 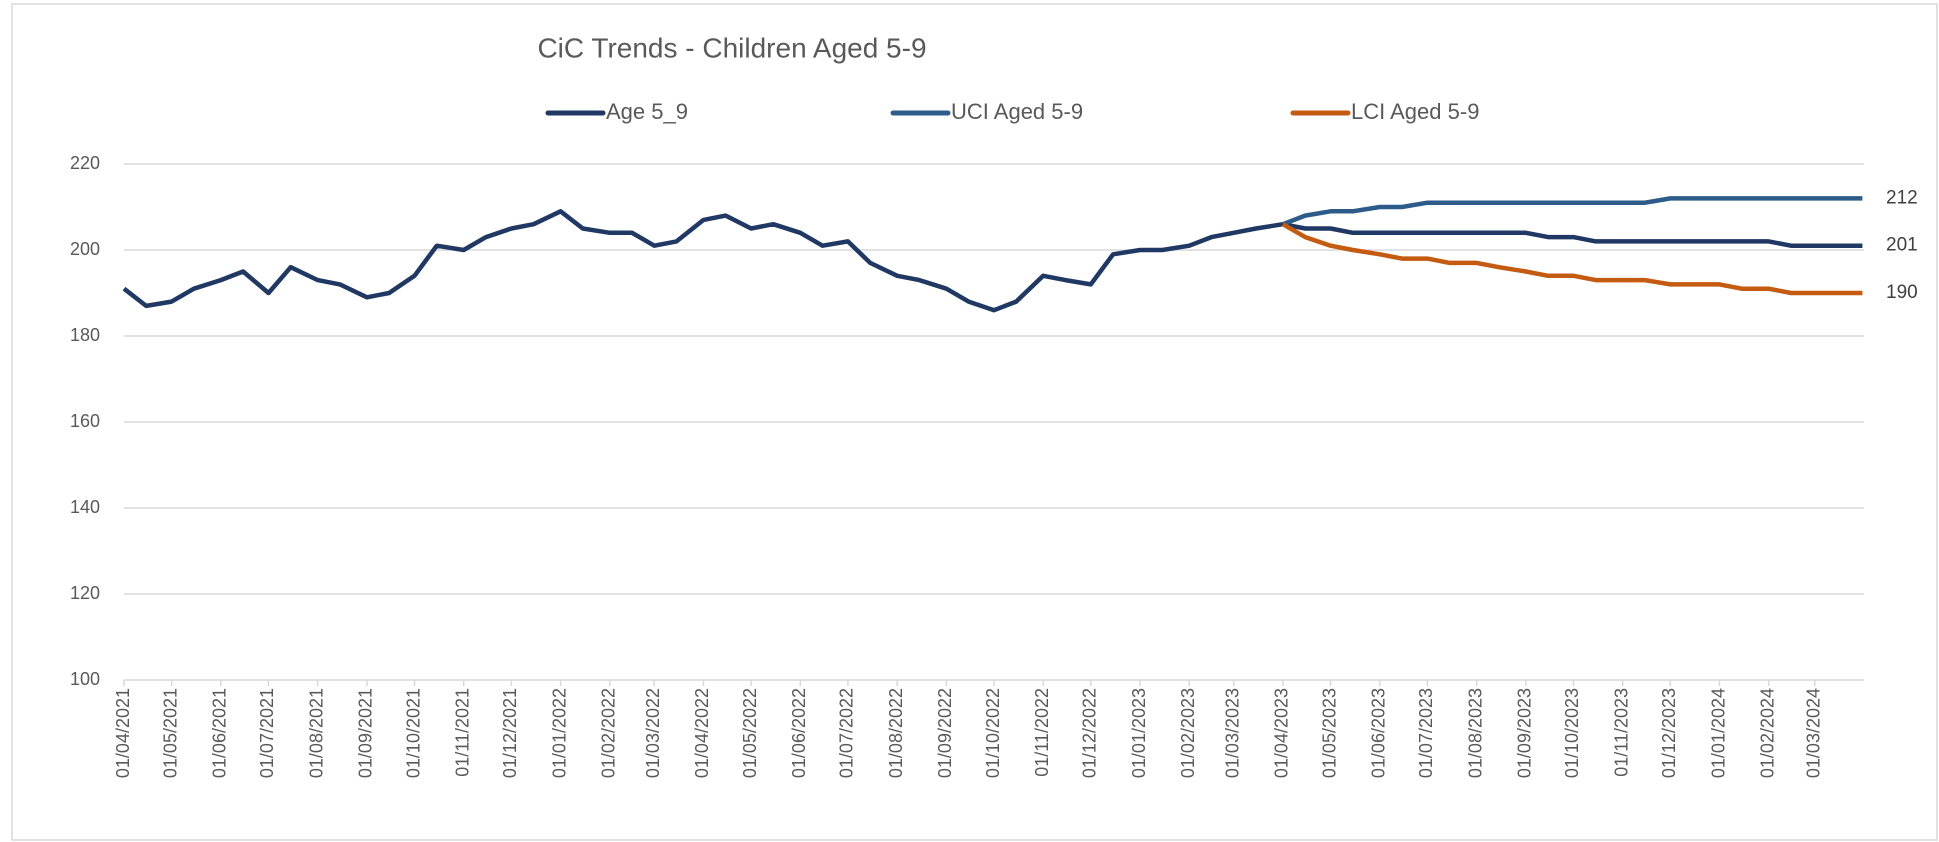 What do you see at coordinates (847, 733) in the screenshot?
I see `x-tick-label: 01/07/2022` at bounding box center [847, 733].